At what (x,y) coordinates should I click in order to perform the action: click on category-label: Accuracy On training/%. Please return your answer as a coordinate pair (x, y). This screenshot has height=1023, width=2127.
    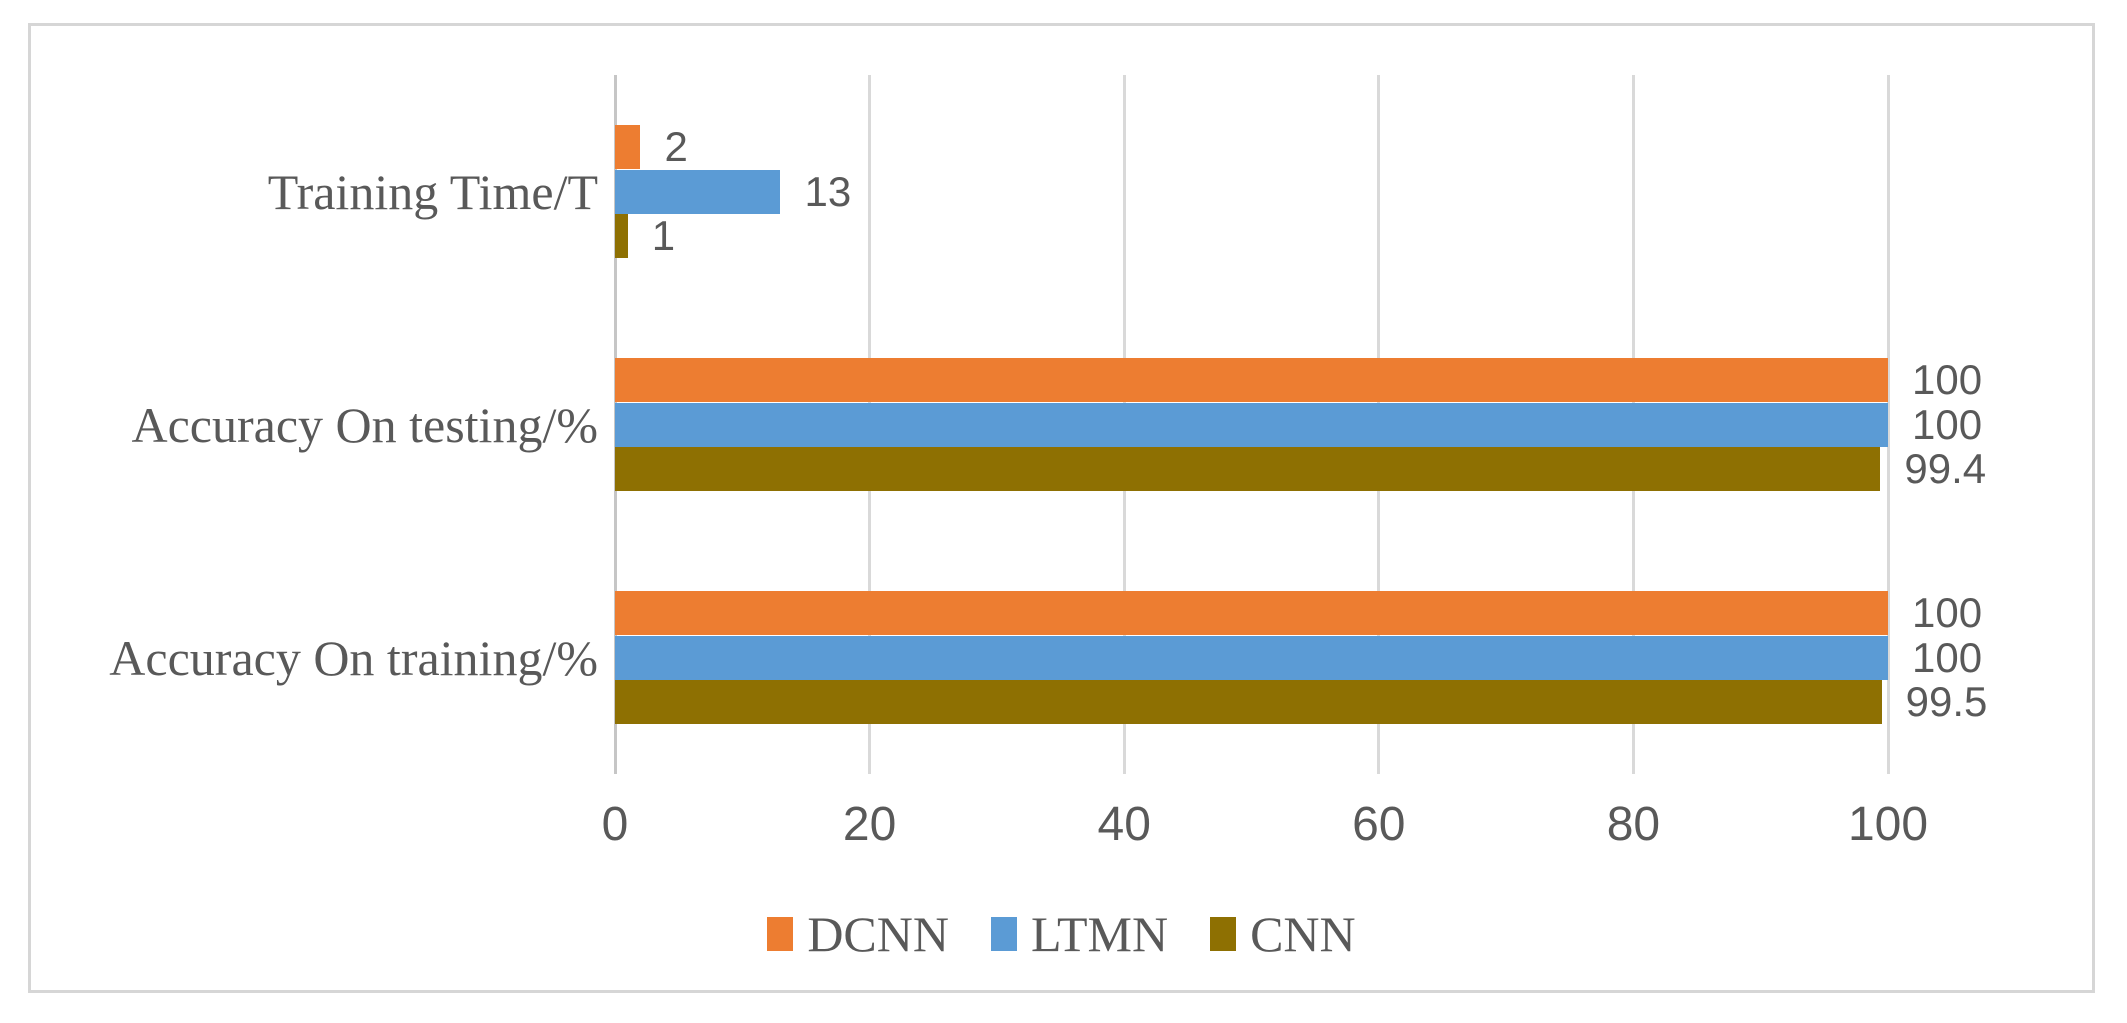
    Looking at the image, I should click on (353, 657).